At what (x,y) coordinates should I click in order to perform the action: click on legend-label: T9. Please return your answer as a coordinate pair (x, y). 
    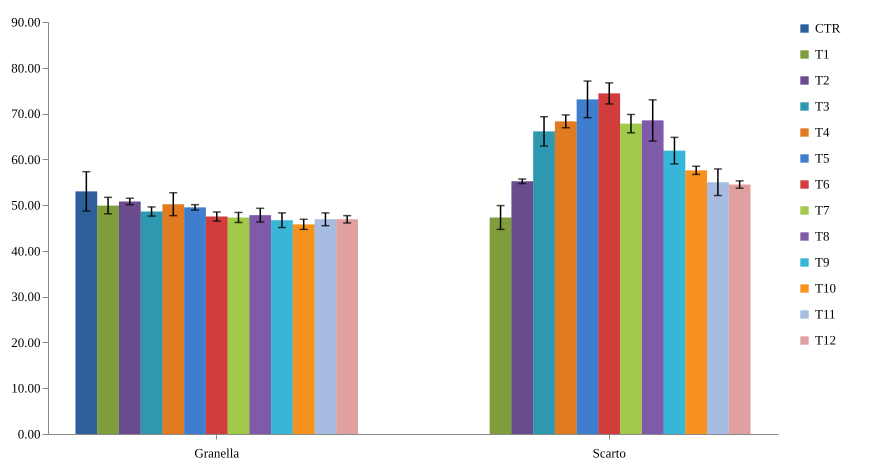
    Looking at the image, I should click on (822, 262).